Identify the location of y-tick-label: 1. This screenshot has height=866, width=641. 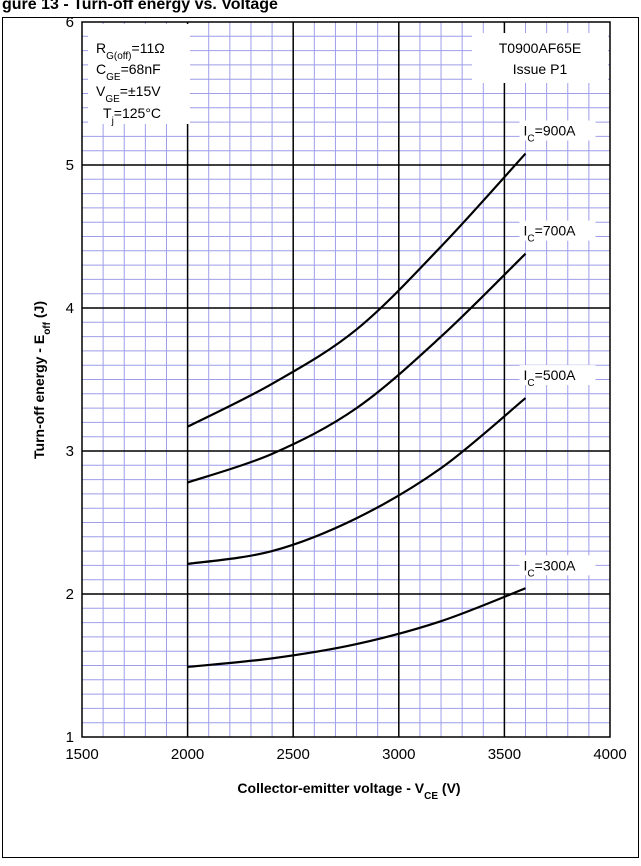
(70, 737).